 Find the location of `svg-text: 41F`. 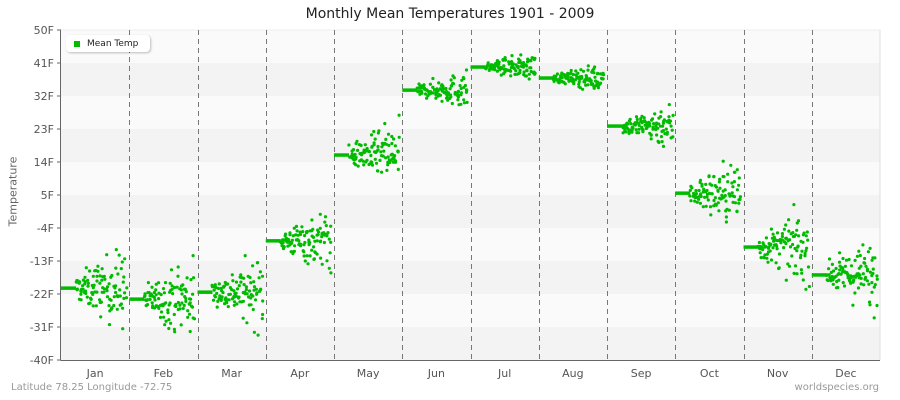

svg-text: 41F is located at coordinates (44, 63).